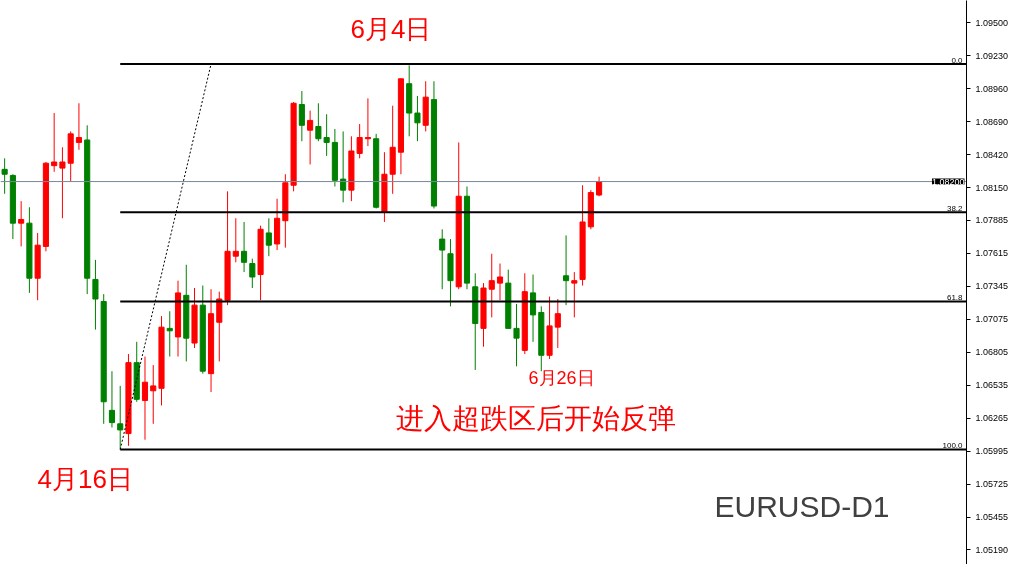  Describe the element at coordinates (802, 506) in the screenshot. I see `annotation: EURUSD-D1` at that location.